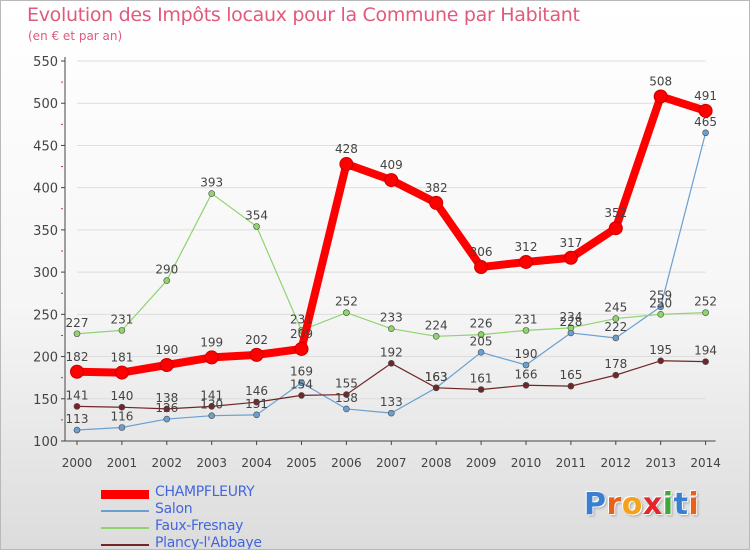 The width and height of the screenshot is (750, 550). I want to click on data-label: 231, so click(526, 319).